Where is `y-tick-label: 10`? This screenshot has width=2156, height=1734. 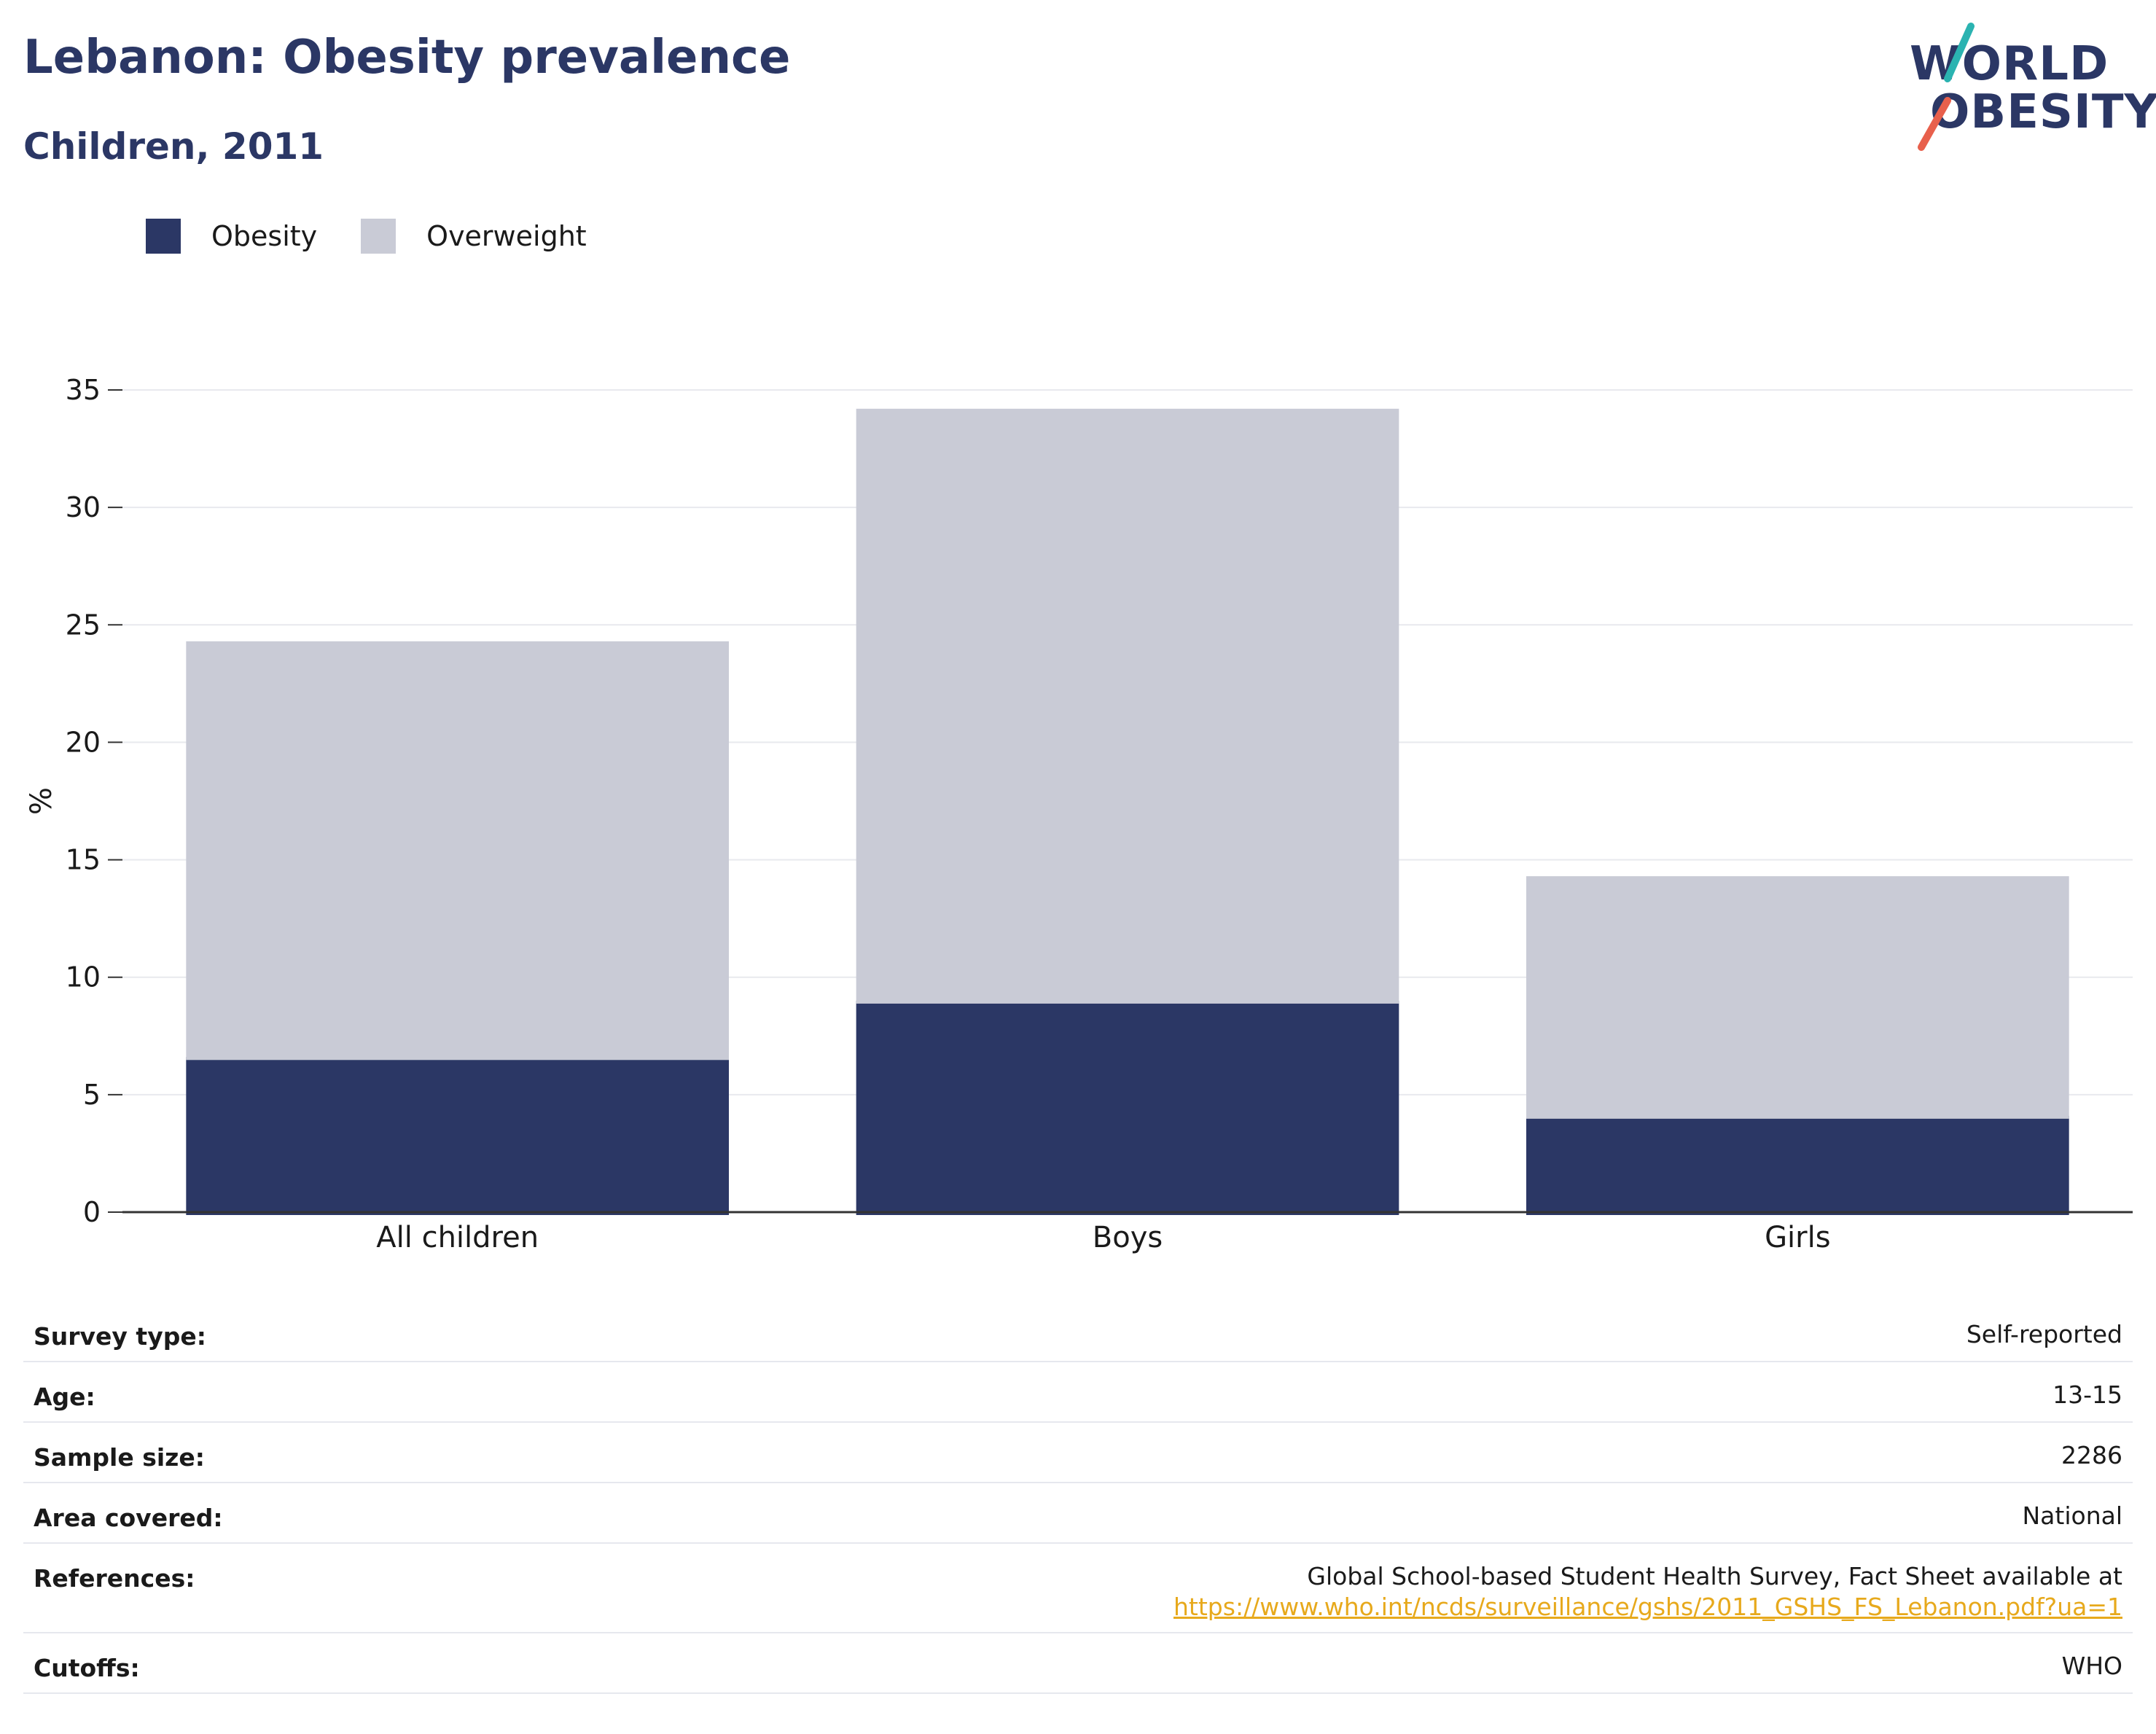 y-tick-label: 10 is located at coordinates (84, 977).